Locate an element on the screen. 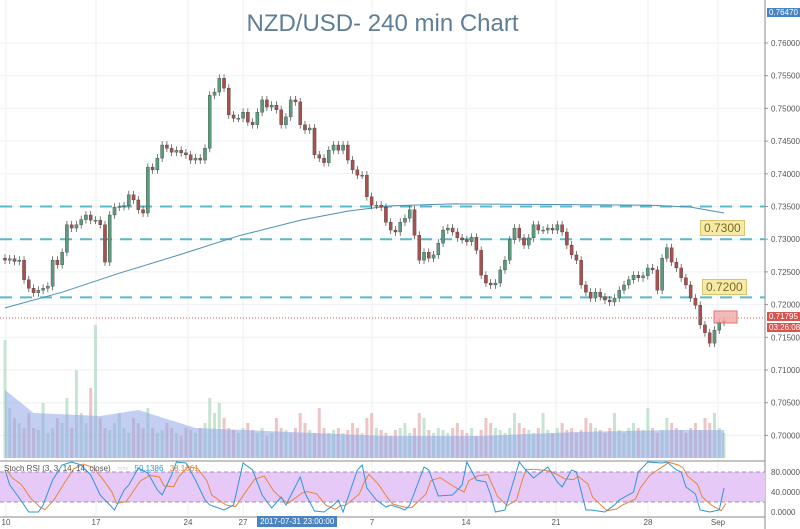  y-tick-label: 0.73500 is located at coordinates (785, 207).